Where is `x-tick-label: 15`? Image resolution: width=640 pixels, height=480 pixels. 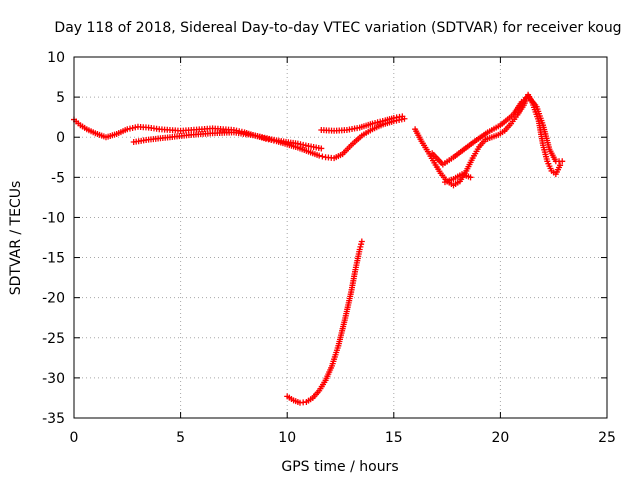
x-tick-label: 15 is located at coordinates (394, 438).